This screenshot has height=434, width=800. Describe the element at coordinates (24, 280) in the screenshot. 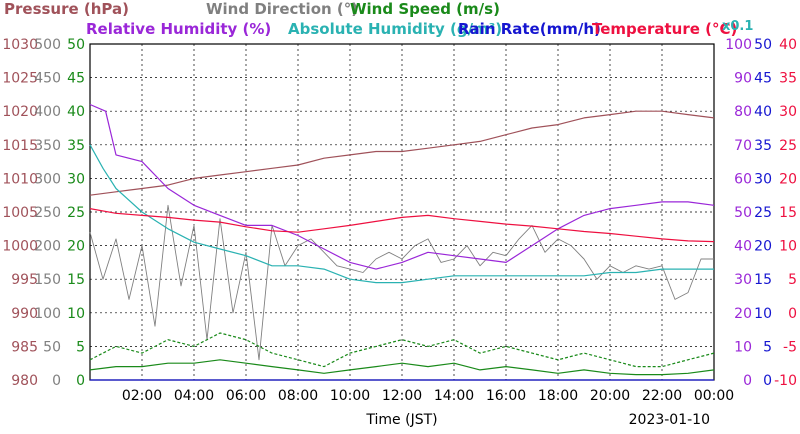

I see `y-tick-pressure: 995` at that location.